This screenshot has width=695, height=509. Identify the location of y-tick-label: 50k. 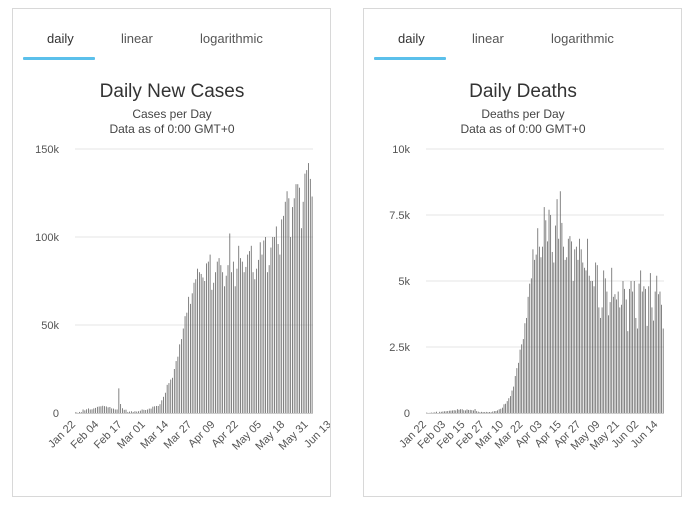
(50, 326).